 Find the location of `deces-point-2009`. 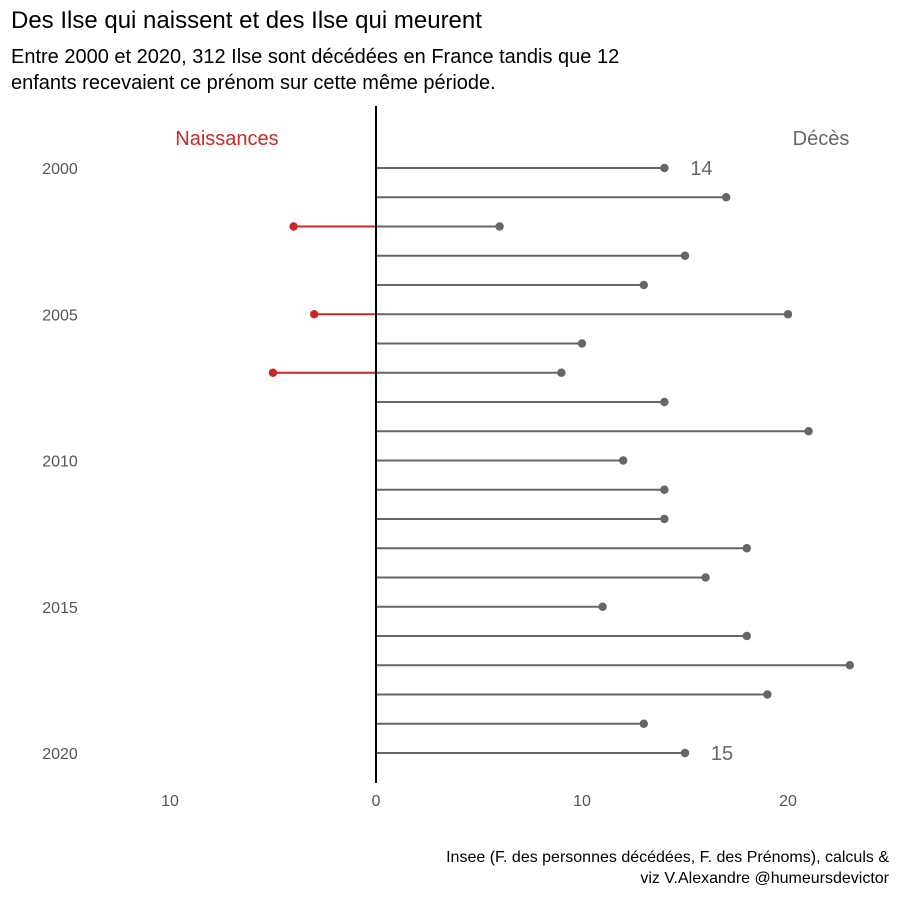

deces-point-2009 is located at coordinates (808, 431).